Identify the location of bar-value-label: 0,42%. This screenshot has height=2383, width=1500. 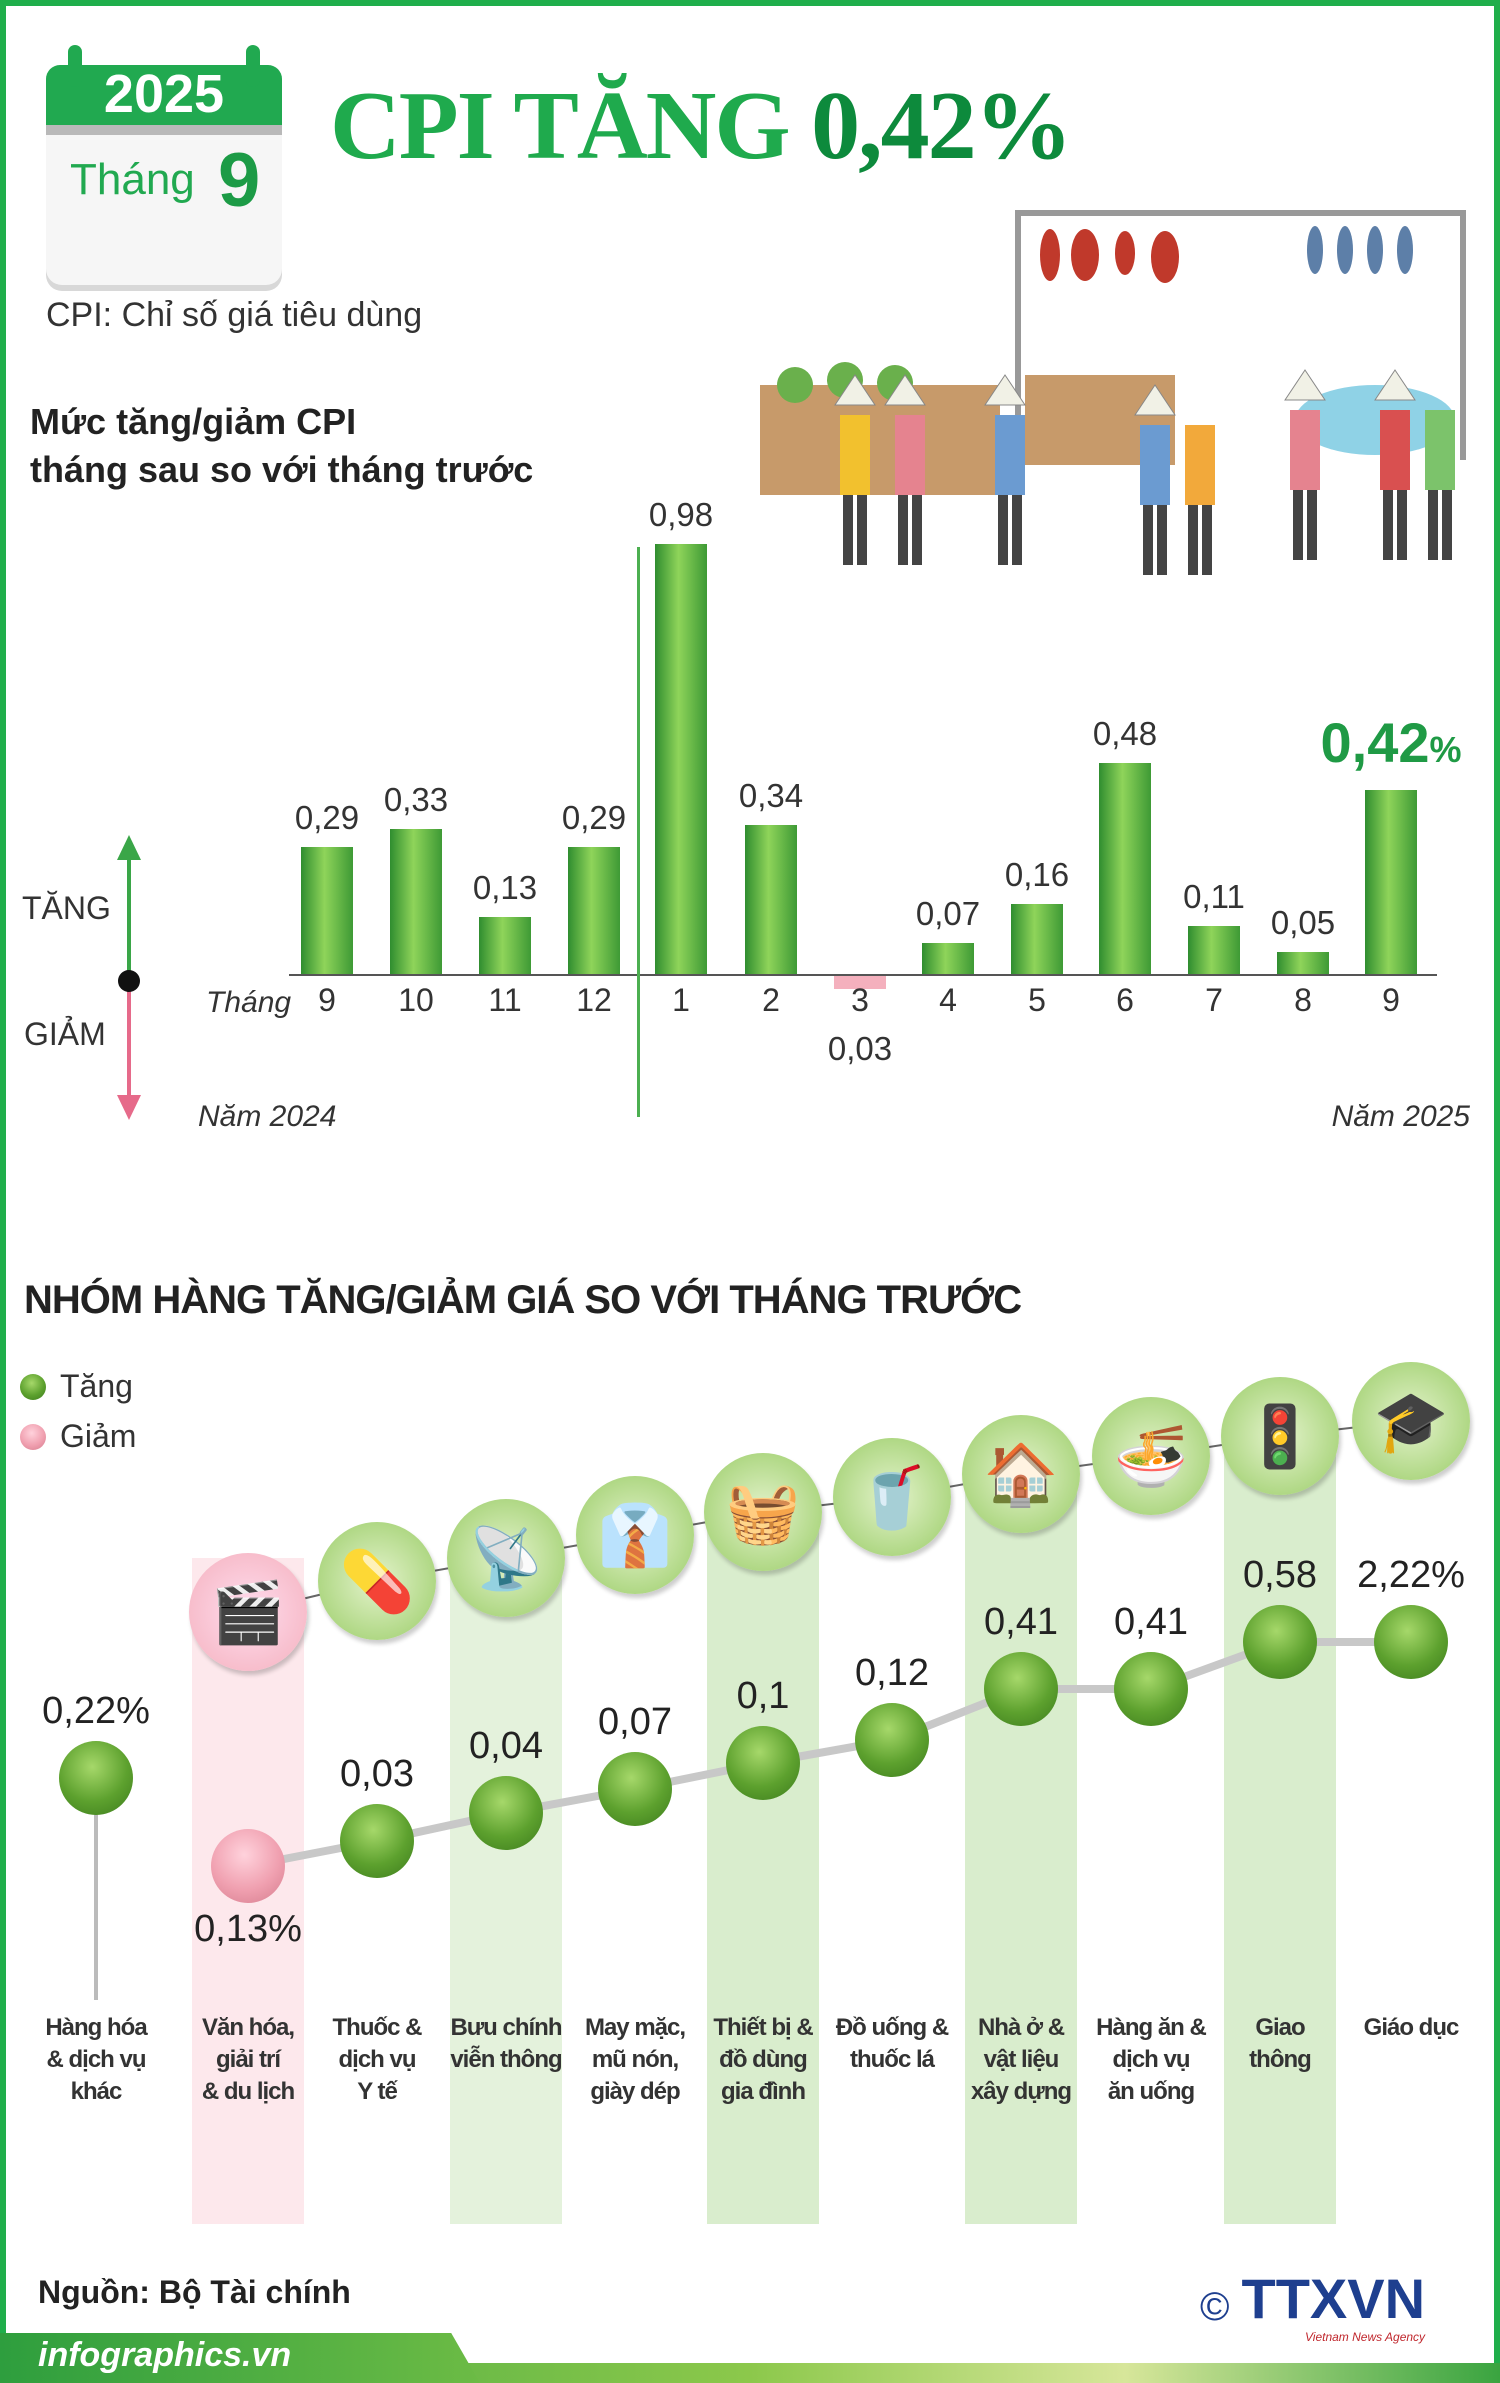
(1390, 742).